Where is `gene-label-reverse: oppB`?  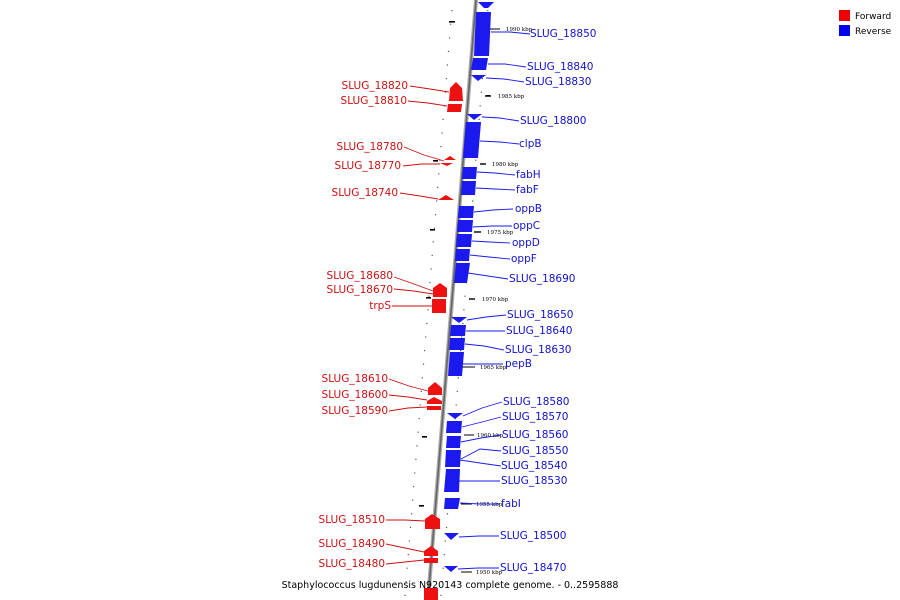 gene-label-reverse: oppB is located at coordinates (528, 209).